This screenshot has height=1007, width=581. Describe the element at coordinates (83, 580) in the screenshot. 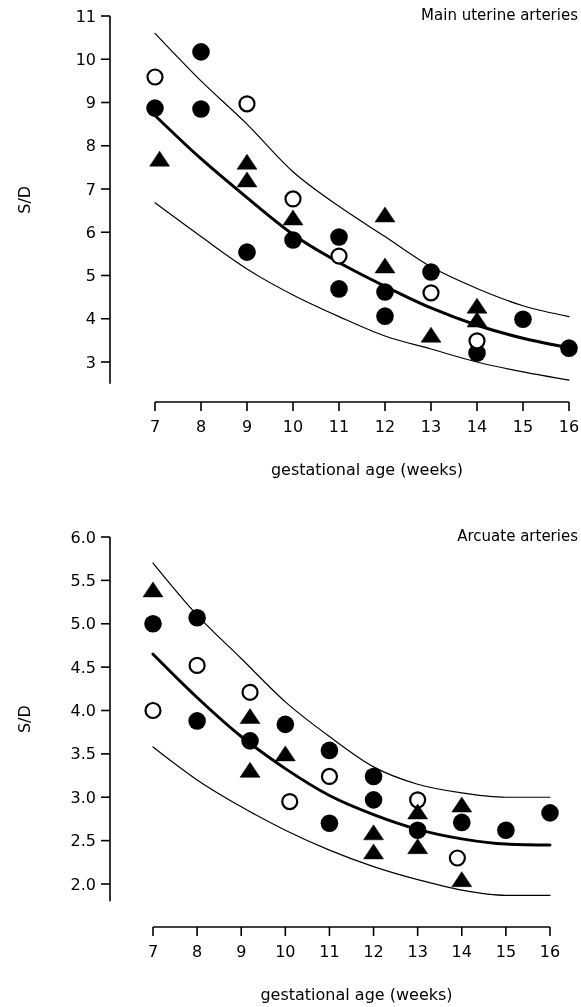

I see `y-tick-label: 5.5` at that location.